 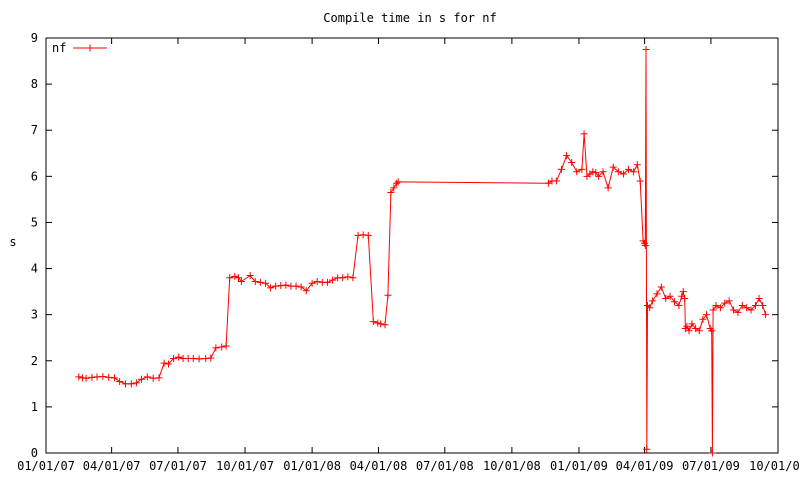 I want to click on x-tick-label: 04/01/09, so click(x=645, y=466).